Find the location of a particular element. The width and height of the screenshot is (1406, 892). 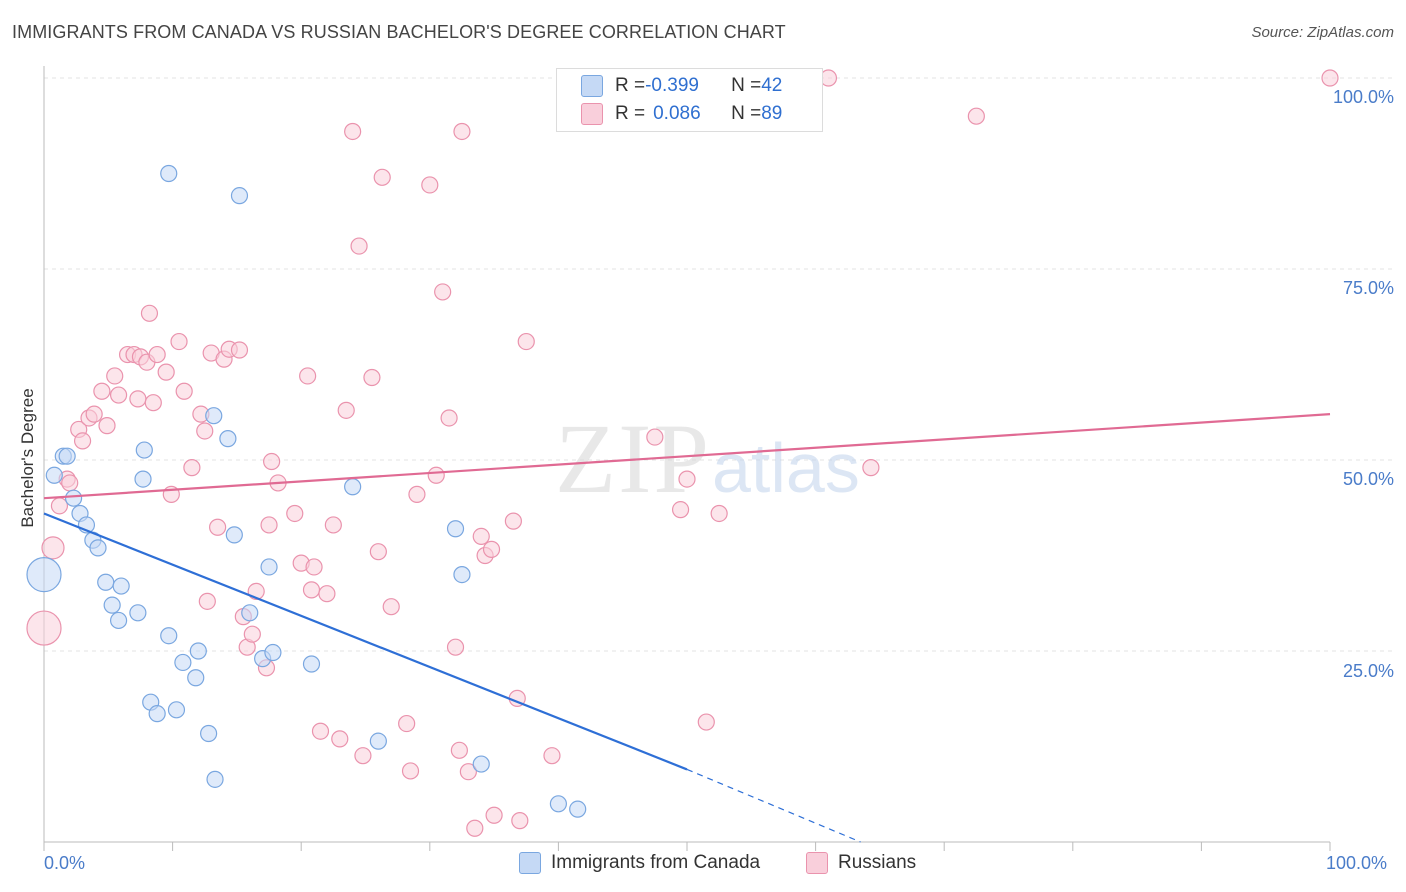

stats-row-canada: R = -0.399 N = 42 is located at coordinates (669, 86).